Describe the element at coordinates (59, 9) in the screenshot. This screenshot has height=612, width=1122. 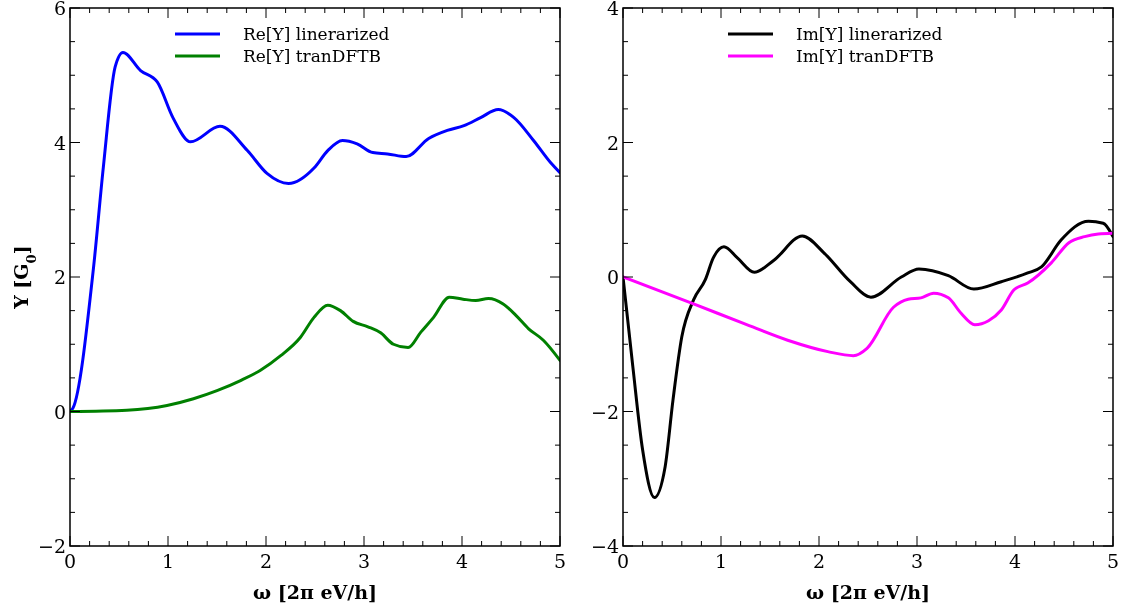
I see `y-tick-label: 6` at that location.